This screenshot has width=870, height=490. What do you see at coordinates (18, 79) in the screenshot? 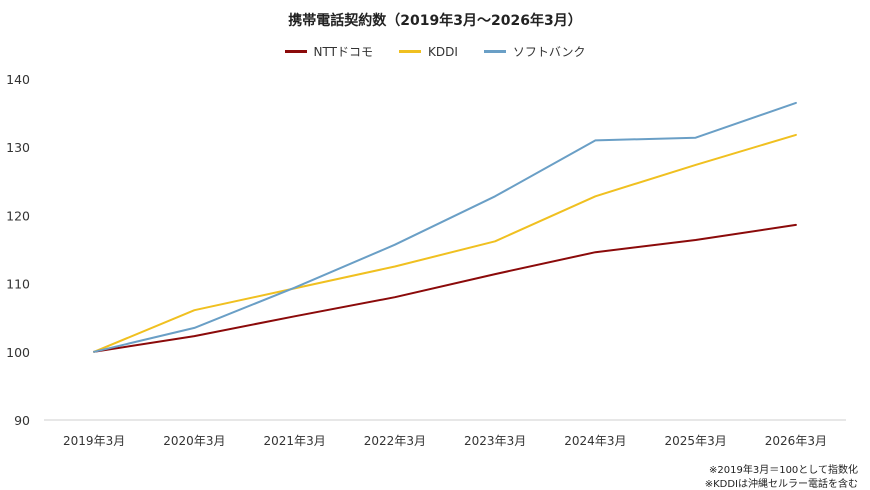
I see `y-tick-label: 140` at bounding box center [18, 79].